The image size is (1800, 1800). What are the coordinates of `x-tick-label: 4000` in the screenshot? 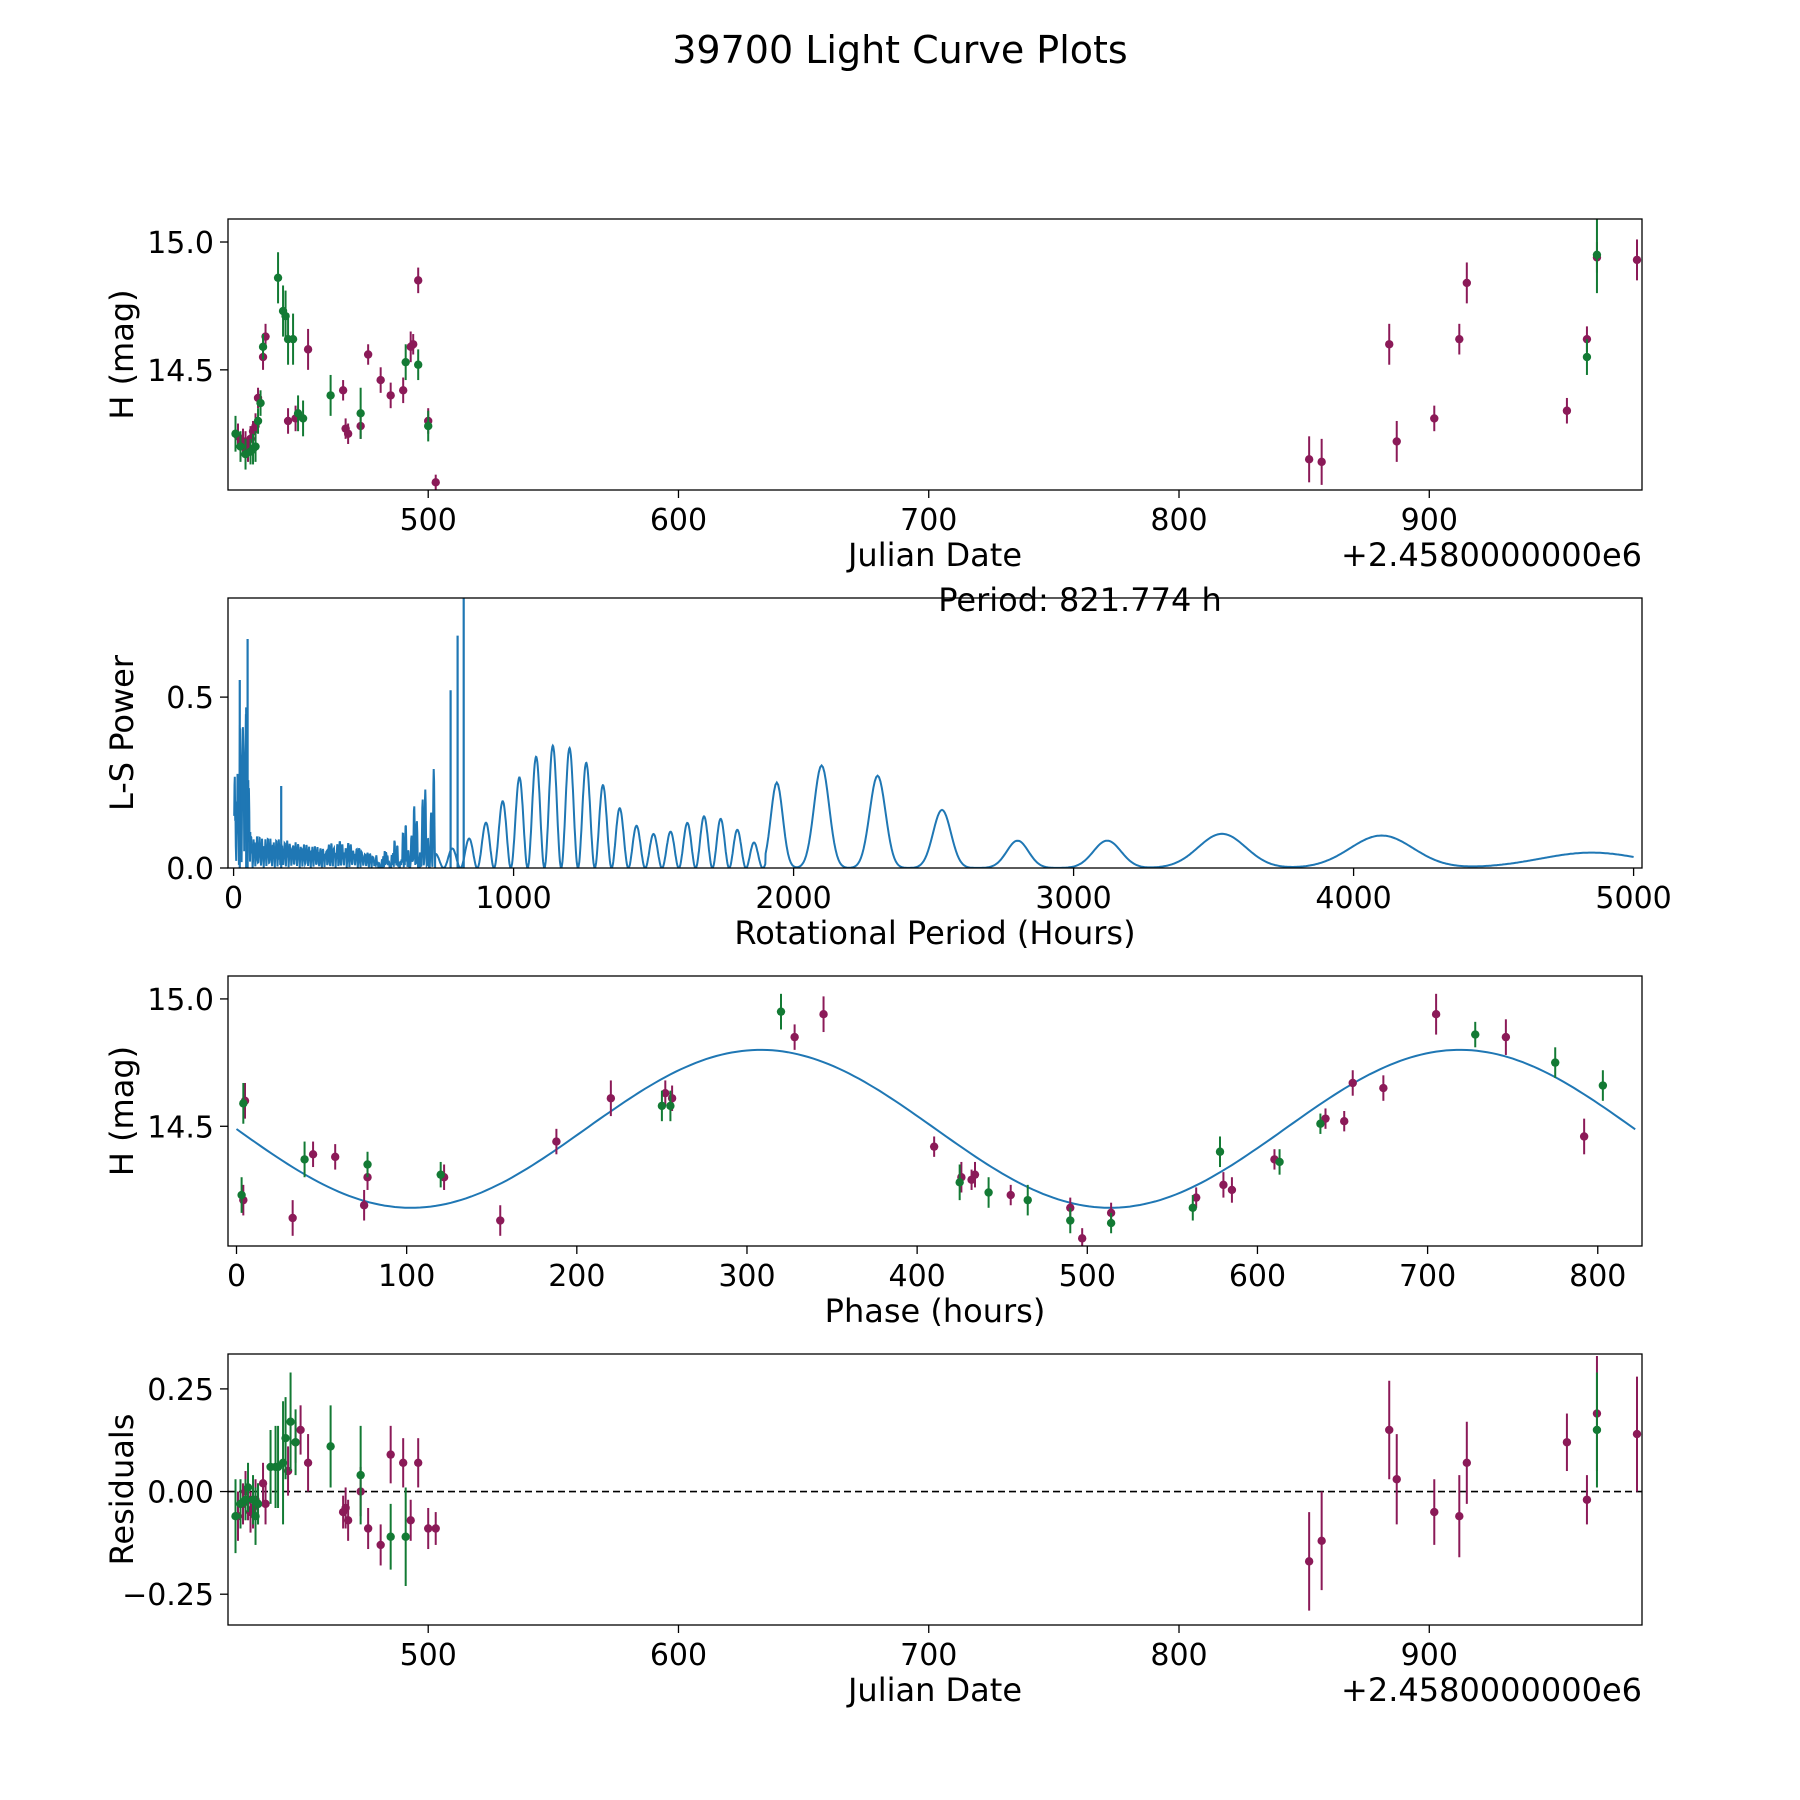 It's located at (1353, 898).